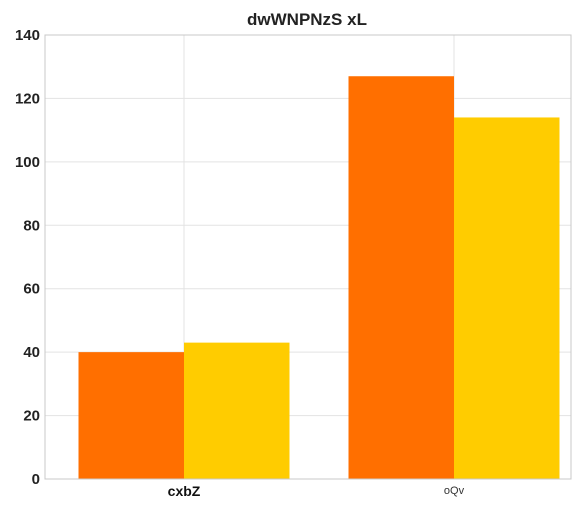  What do you see at coordinates (27, 35) in the screenshot?
I see `y-tick-label: 140` at bounding box center [27, 35].